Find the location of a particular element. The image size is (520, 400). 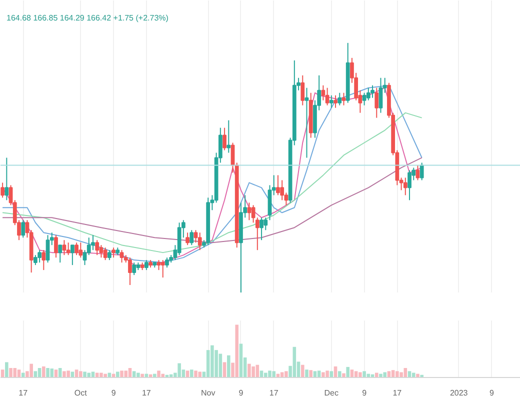

x-tick-label: Dec is located at coordinates (331, 393).